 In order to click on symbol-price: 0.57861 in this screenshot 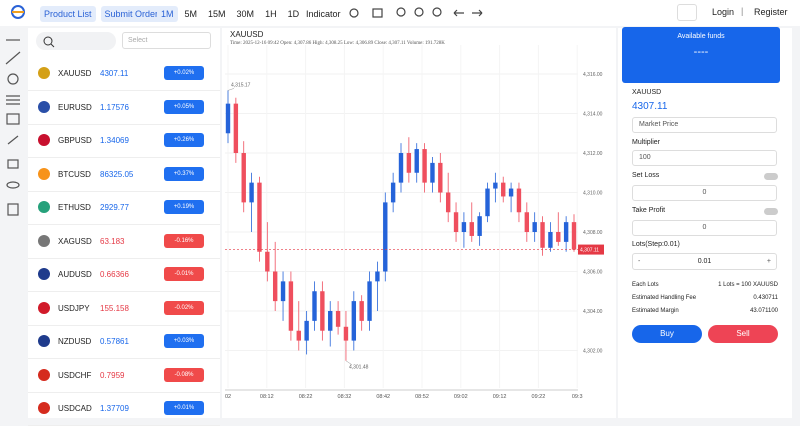, I will do `click(114, 341)`.